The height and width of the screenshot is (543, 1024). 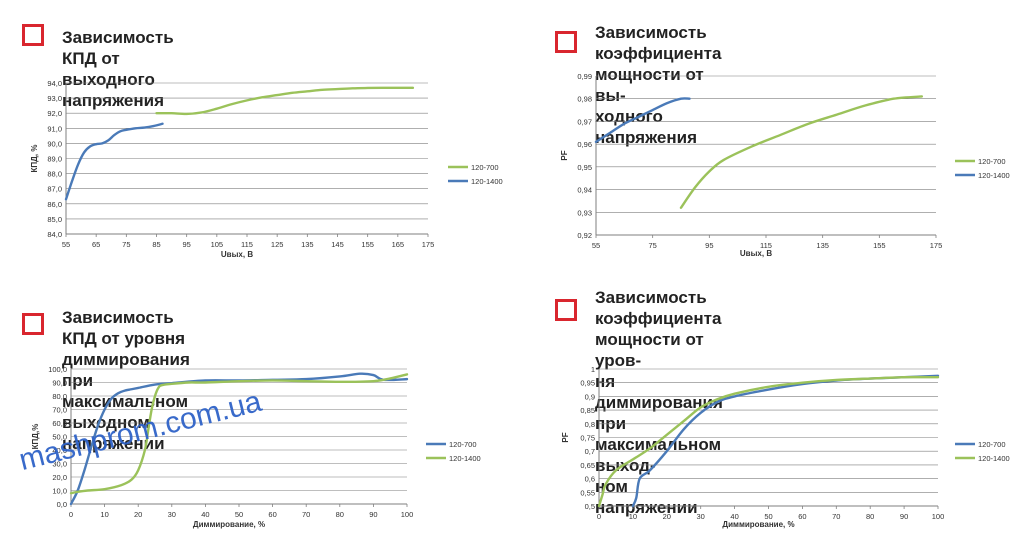 I want to click on y-tick-label: 0,93, so click(x=584, y=212).